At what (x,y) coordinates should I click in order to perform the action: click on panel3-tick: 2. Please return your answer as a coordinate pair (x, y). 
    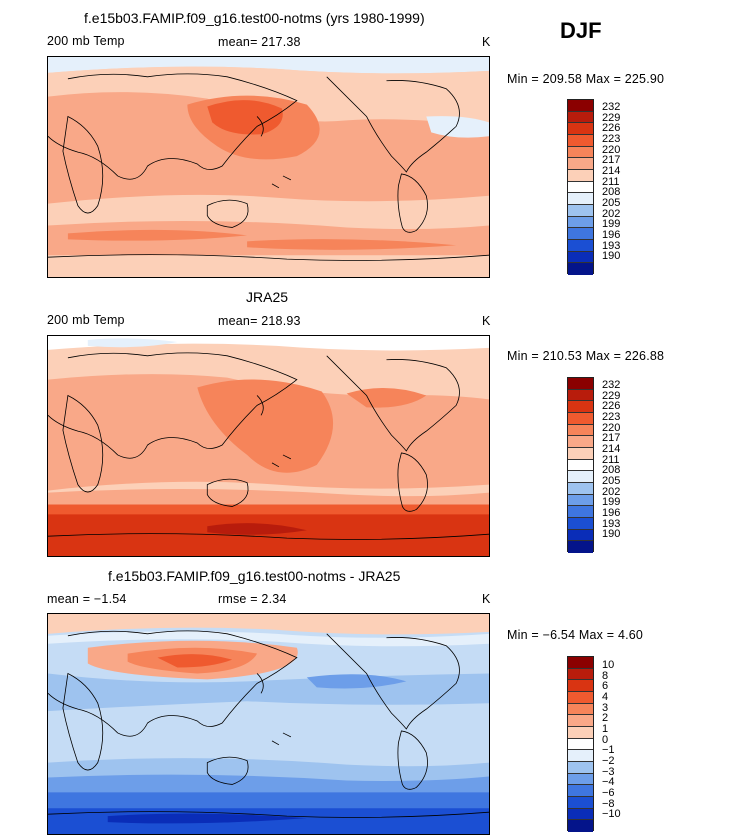
    Looking at the image, I should click on (605, 718).